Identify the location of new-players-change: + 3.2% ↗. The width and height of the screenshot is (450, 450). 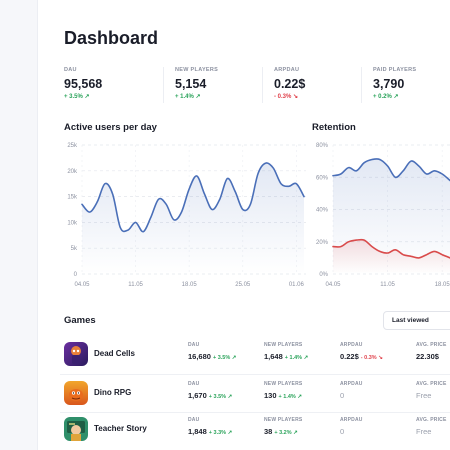
(286, 433).